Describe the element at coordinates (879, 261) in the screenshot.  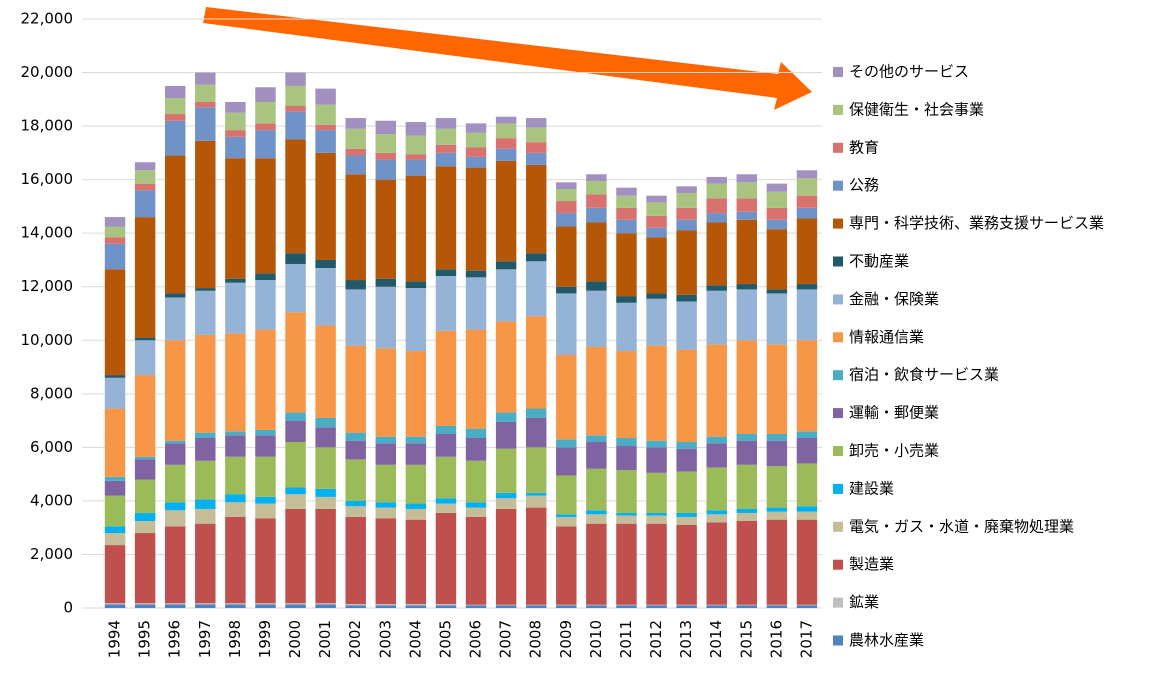
I see `legend-label: 不動産業` at that location.